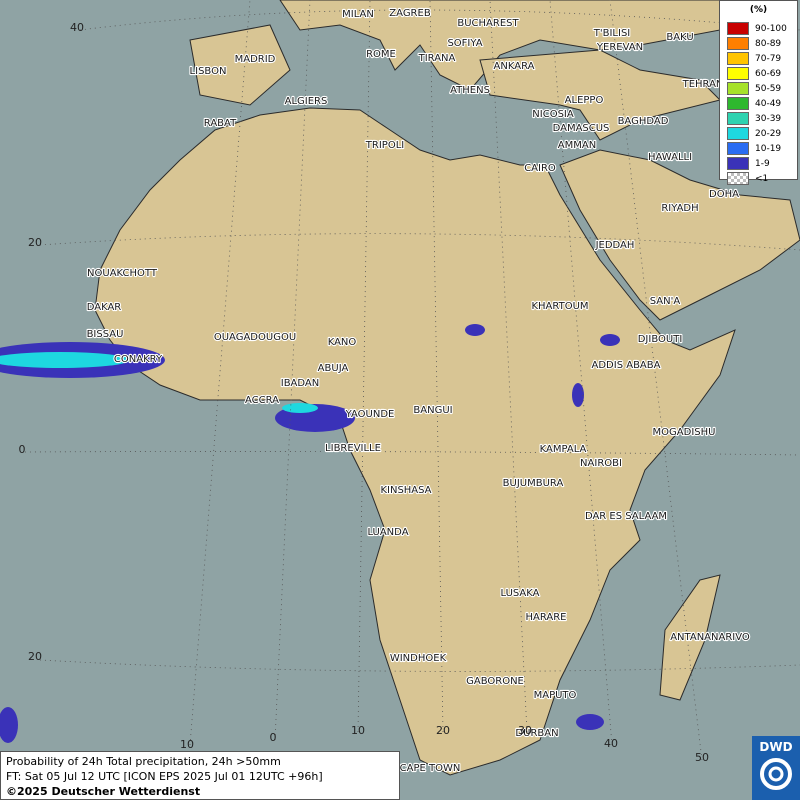 This screenshot has height=800, width=800. What do you see at coordinates (762, 163) in the screenshot?
I see `legend-label: 1-9` at bounding box center [762, 163].